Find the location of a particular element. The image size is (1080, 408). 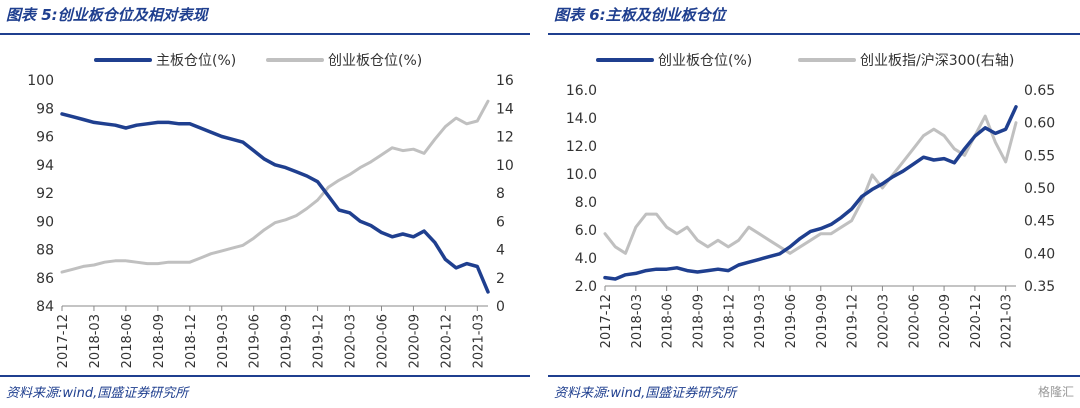

y-right-tick-label: 0.40 is located at coordinates (1039, 254).